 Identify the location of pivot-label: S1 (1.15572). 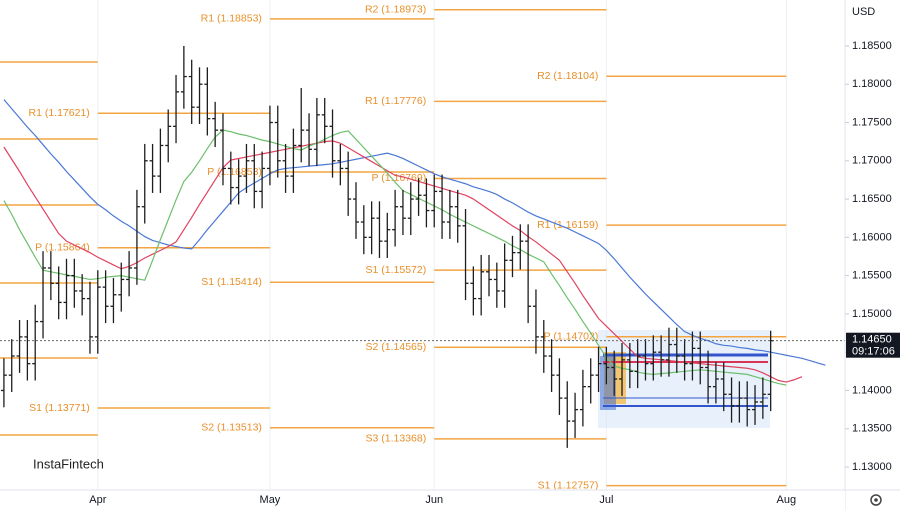
(396, 270).